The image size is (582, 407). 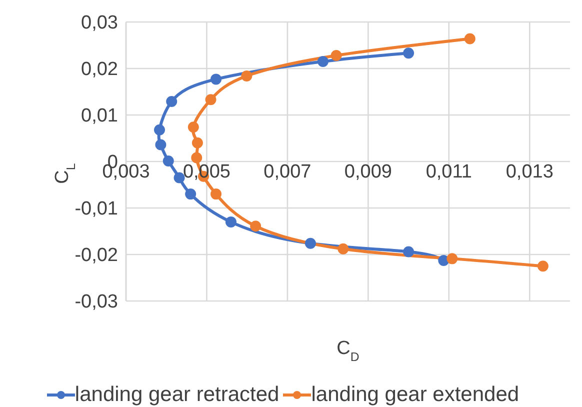 What do you see at coordinates (99, 23) in the screenshot?
I see `y-tick-label: 0,03` at bounding box center [99, 23].